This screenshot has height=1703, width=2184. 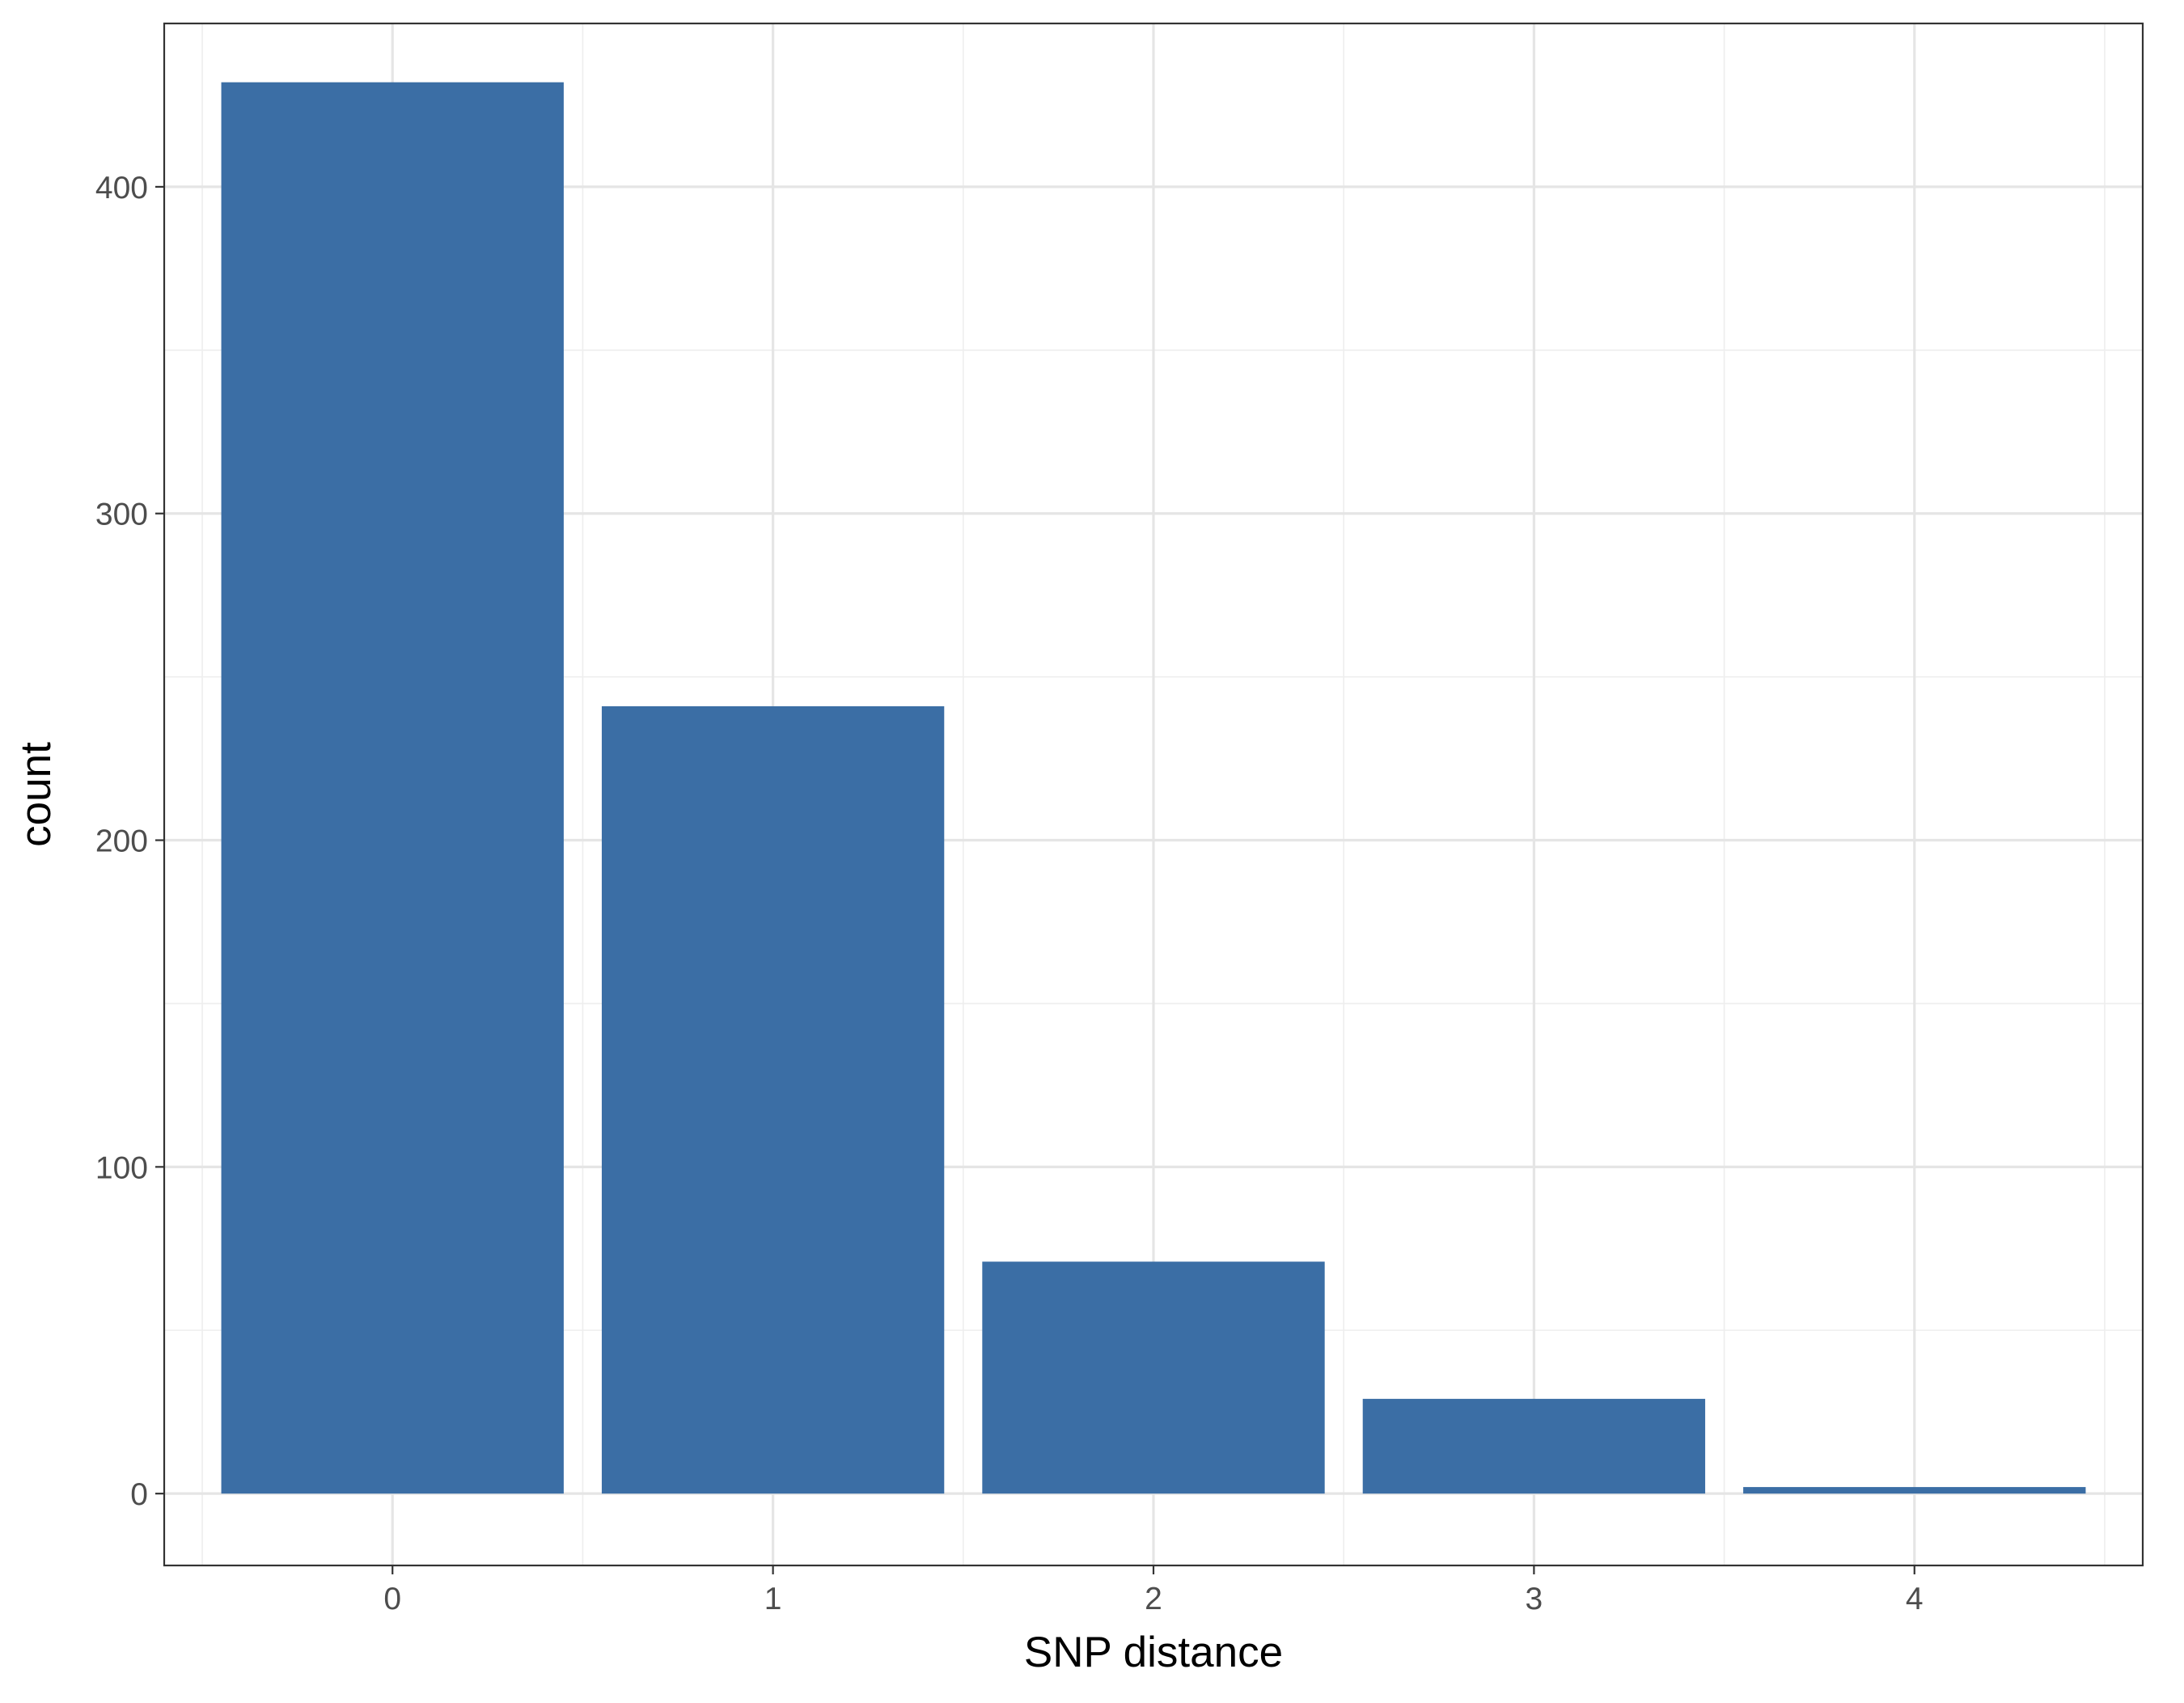 I want to click on x-axis-title: SNP distance, so click(x=1153, y=1652).